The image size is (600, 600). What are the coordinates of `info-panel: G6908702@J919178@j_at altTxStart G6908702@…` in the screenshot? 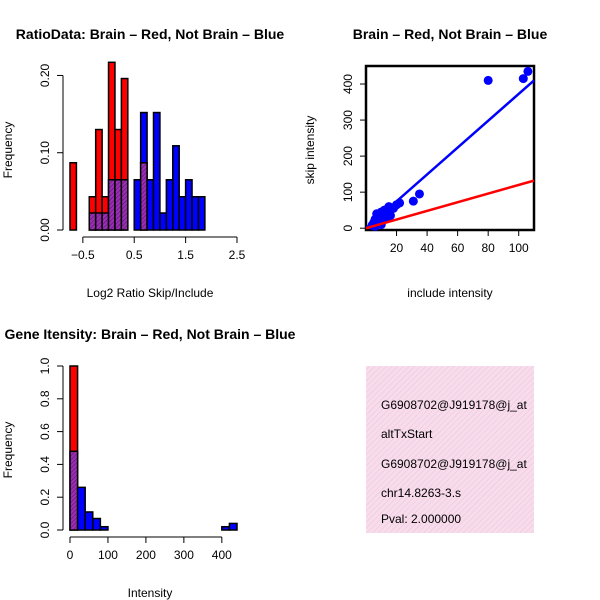 It's located at (450, 449).